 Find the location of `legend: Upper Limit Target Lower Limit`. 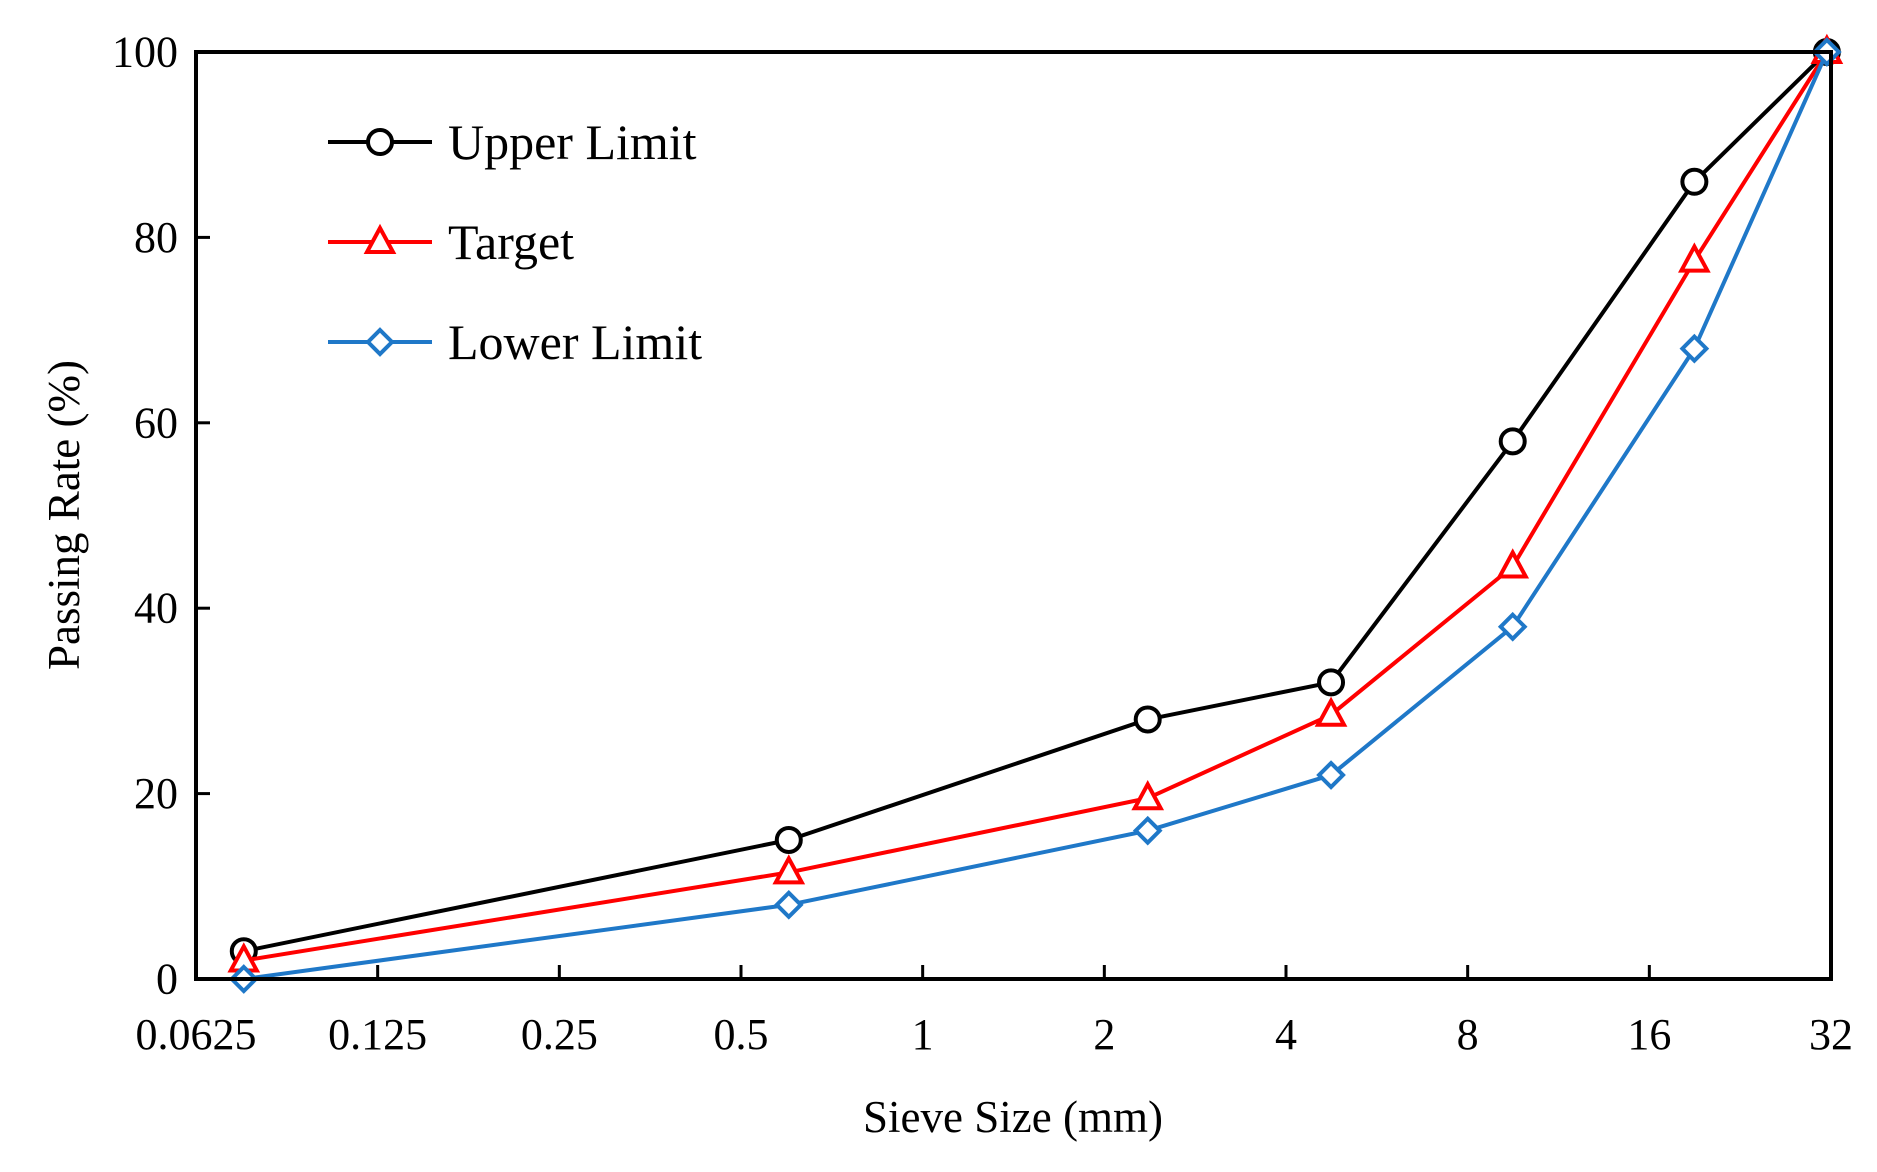

legend: Upper Limit Target Lower Limit is located at coordinates (515, 242).